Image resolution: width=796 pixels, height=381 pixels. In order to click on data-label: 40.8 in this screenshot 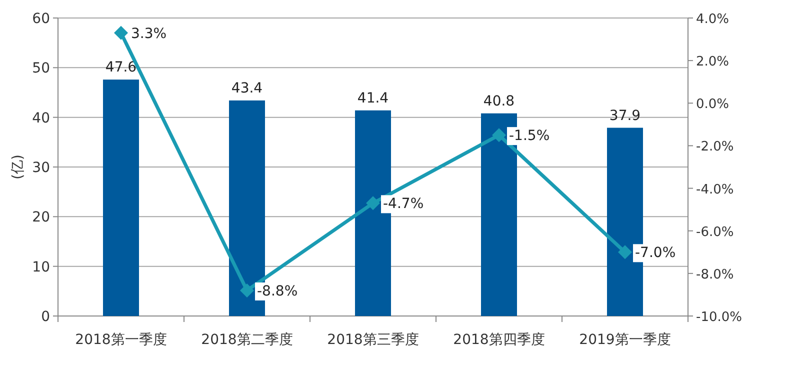, I will do `click(499, 101)`.